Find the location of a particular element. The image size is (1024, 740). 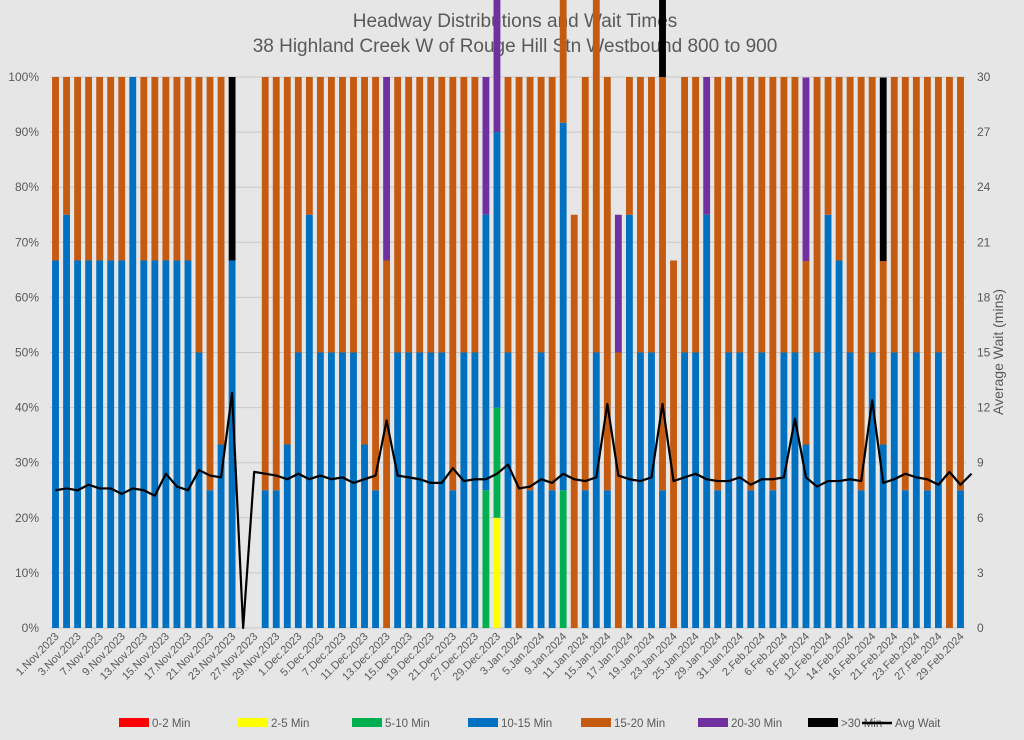

y-tick-label: 40% is located at coordinates (27, 408).